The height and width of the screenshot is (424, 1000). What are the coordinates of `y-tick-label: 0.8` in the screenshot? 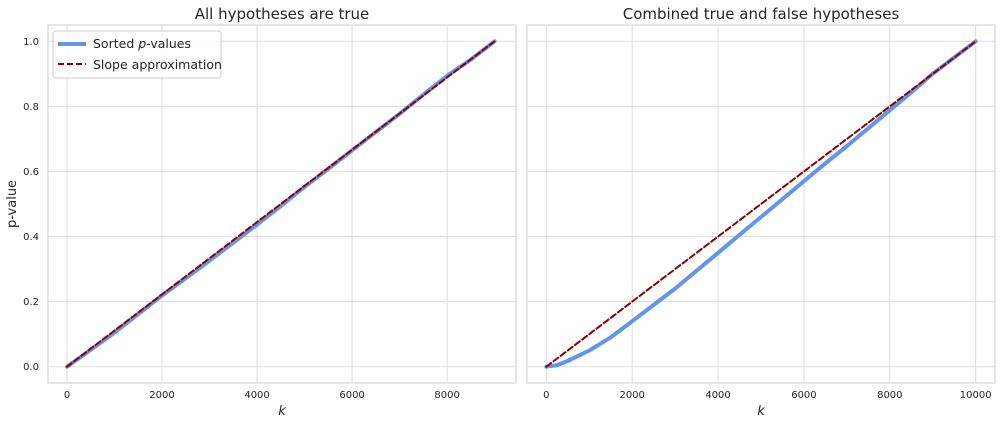 It's located at (31, 107).